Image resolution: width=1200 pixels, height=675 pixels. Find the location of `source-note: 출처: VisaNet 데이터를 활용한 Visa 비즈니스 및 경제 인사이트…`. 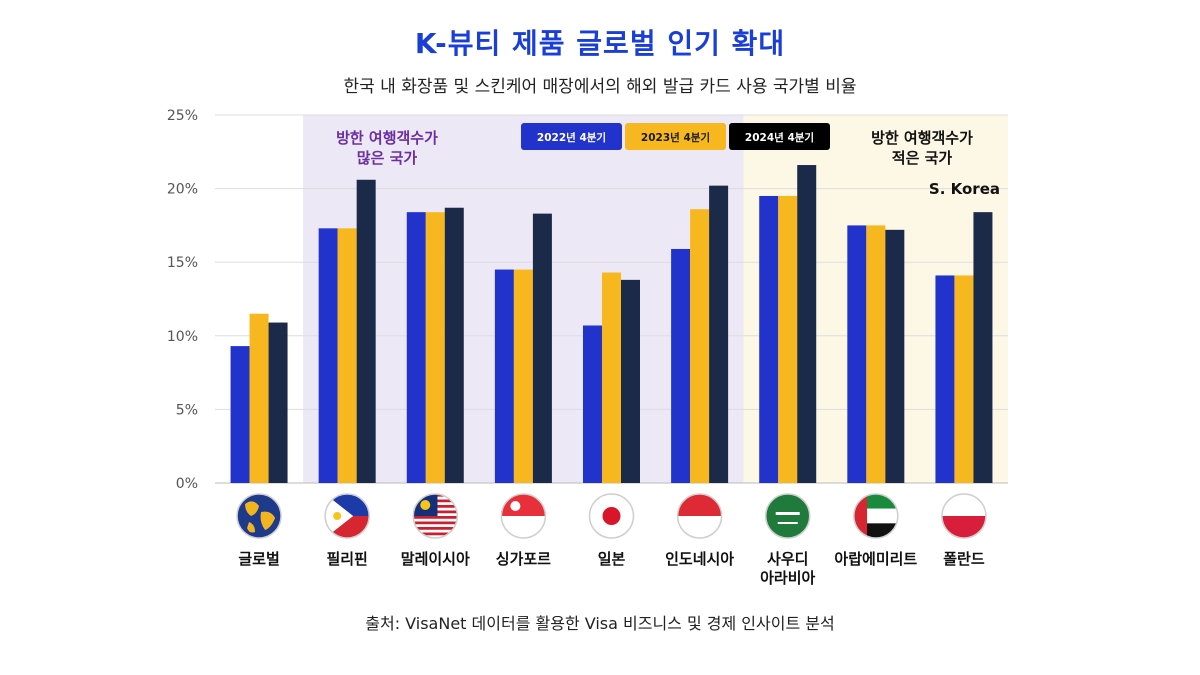

source-note: 출처: VisaNet 데이터를 활용한 Visa 비즈니스 및 경제 인사이트… is located at coordinates (600, 623).